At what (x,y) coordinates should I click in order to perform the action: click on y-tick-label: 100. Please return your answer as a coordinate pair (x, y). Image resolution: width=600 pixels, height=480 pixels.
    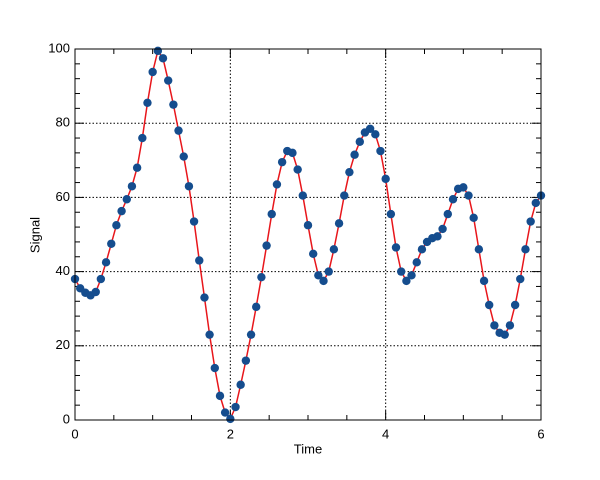
    Looking at the image, I should click on (59, 47).